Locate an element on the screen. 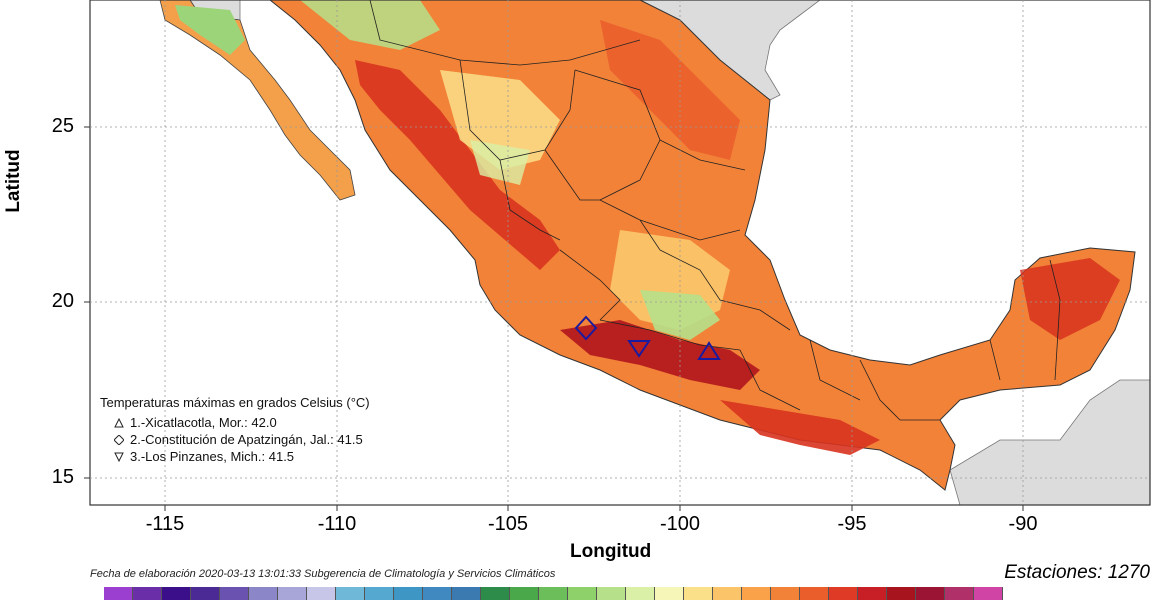 This screenshot has width=1170, height=600. heat-red-south is located at coordinates (800, 427).